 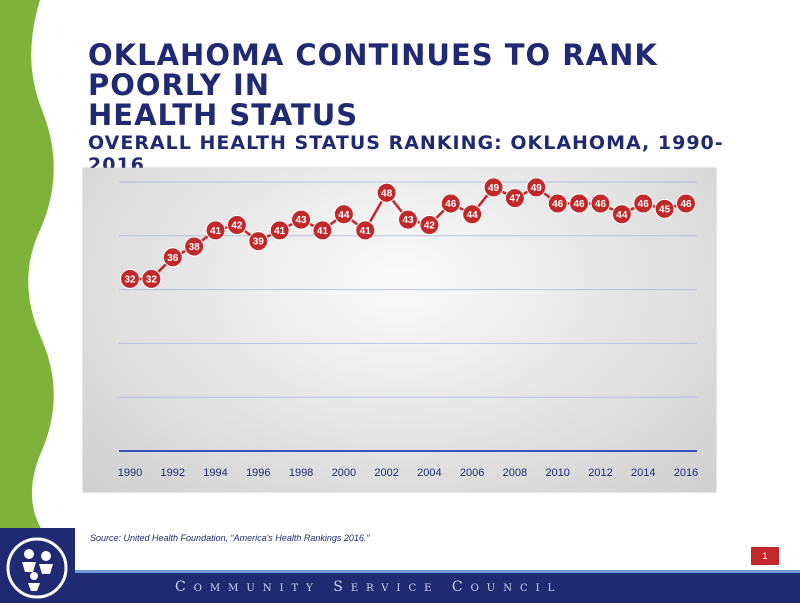 What do you see at coordinates (301, 473) in the screenshot?
I see `x-tick-label: 1998` at bounding box center [301, 473].